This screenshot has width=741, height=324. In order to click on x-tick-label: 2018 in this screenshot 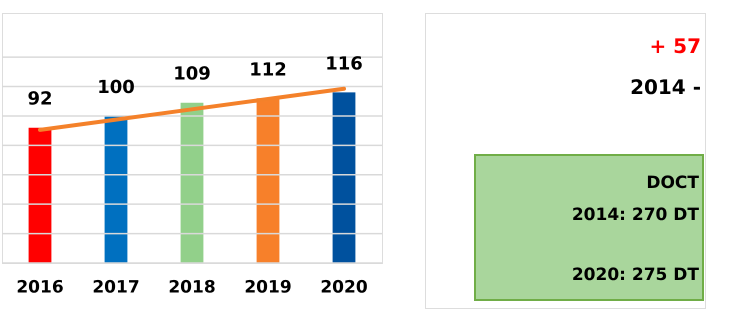, I will do `click(192, 288)`.